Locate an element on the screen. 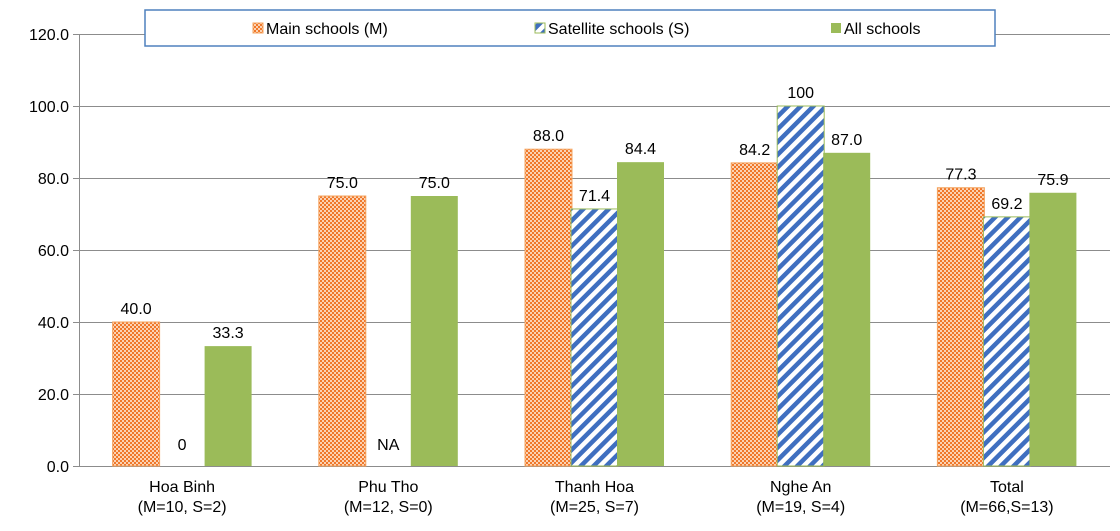 This screenshot has height=531, width=1120. data-label: 0 is located at coordinates (182, 445).